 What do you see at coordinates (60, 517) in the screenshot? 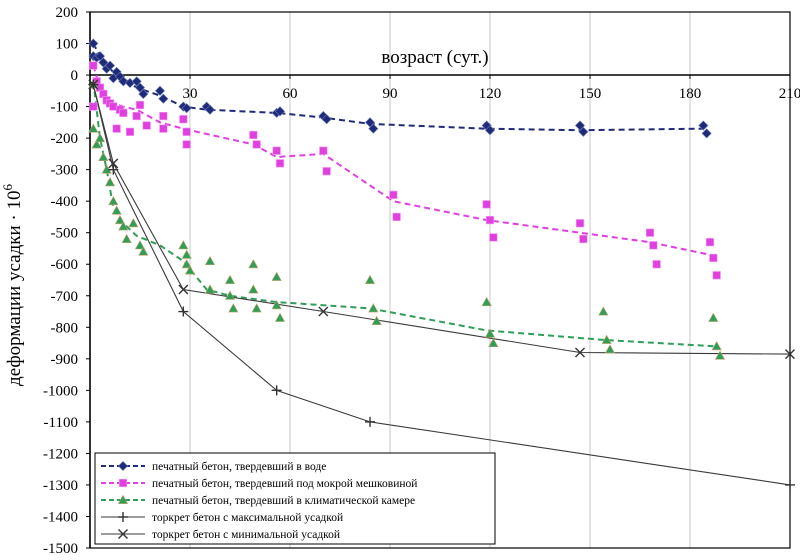
I see `y-tick-label: -1400` at bounding box center [60, 517].